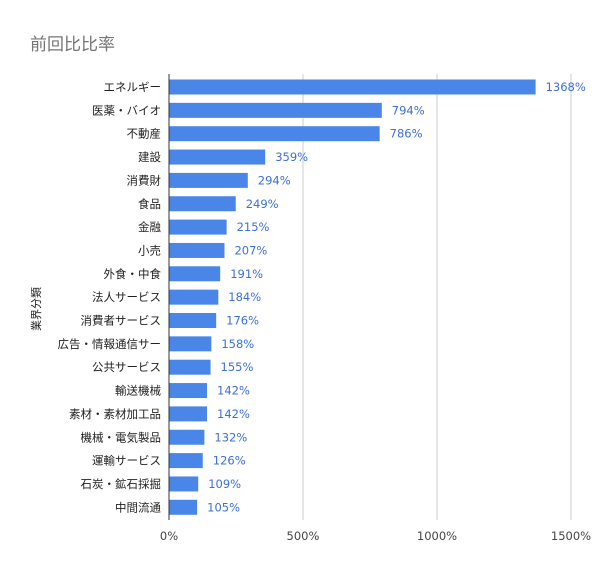  Describe the element at coordinates (110, 344) in the screenshot. I see `category-label: 広告・情報通信サー` at that location.